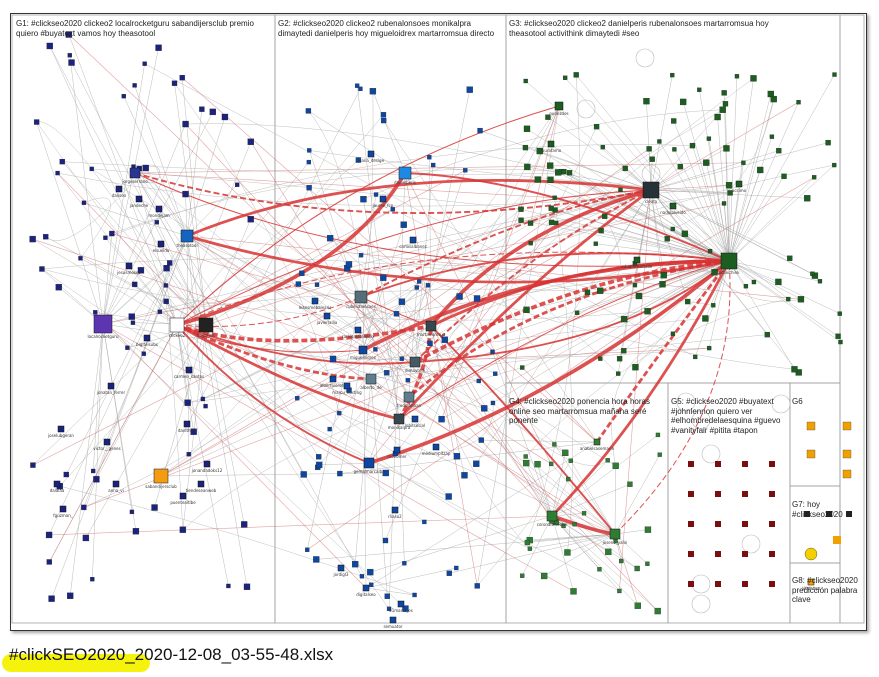 The width and height of the screenshot is (879, 677). What do you see at coordinates (57, 486) in the screenshot?
I see `node-dalalaa: dalalaa` at bounding box center [57, 486].